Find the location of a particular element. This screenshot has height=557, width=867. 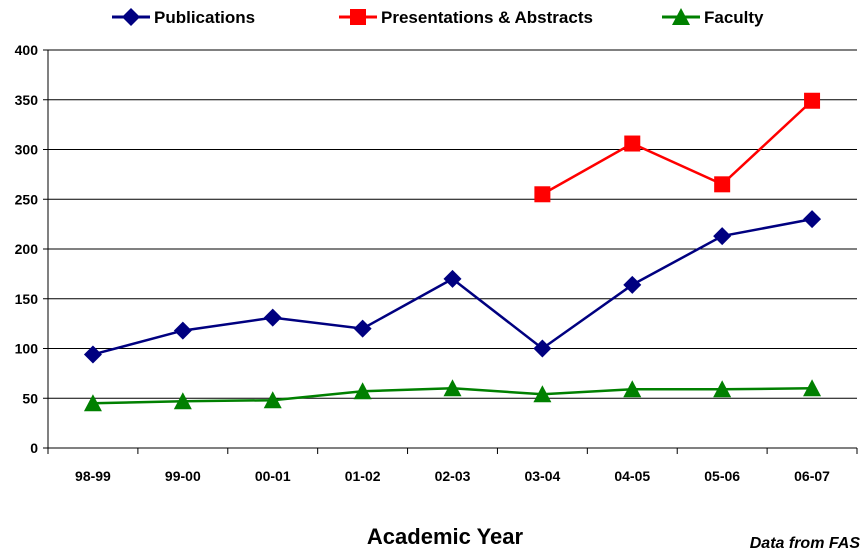

legend-label: Publications is located at coordinates (204, 17).